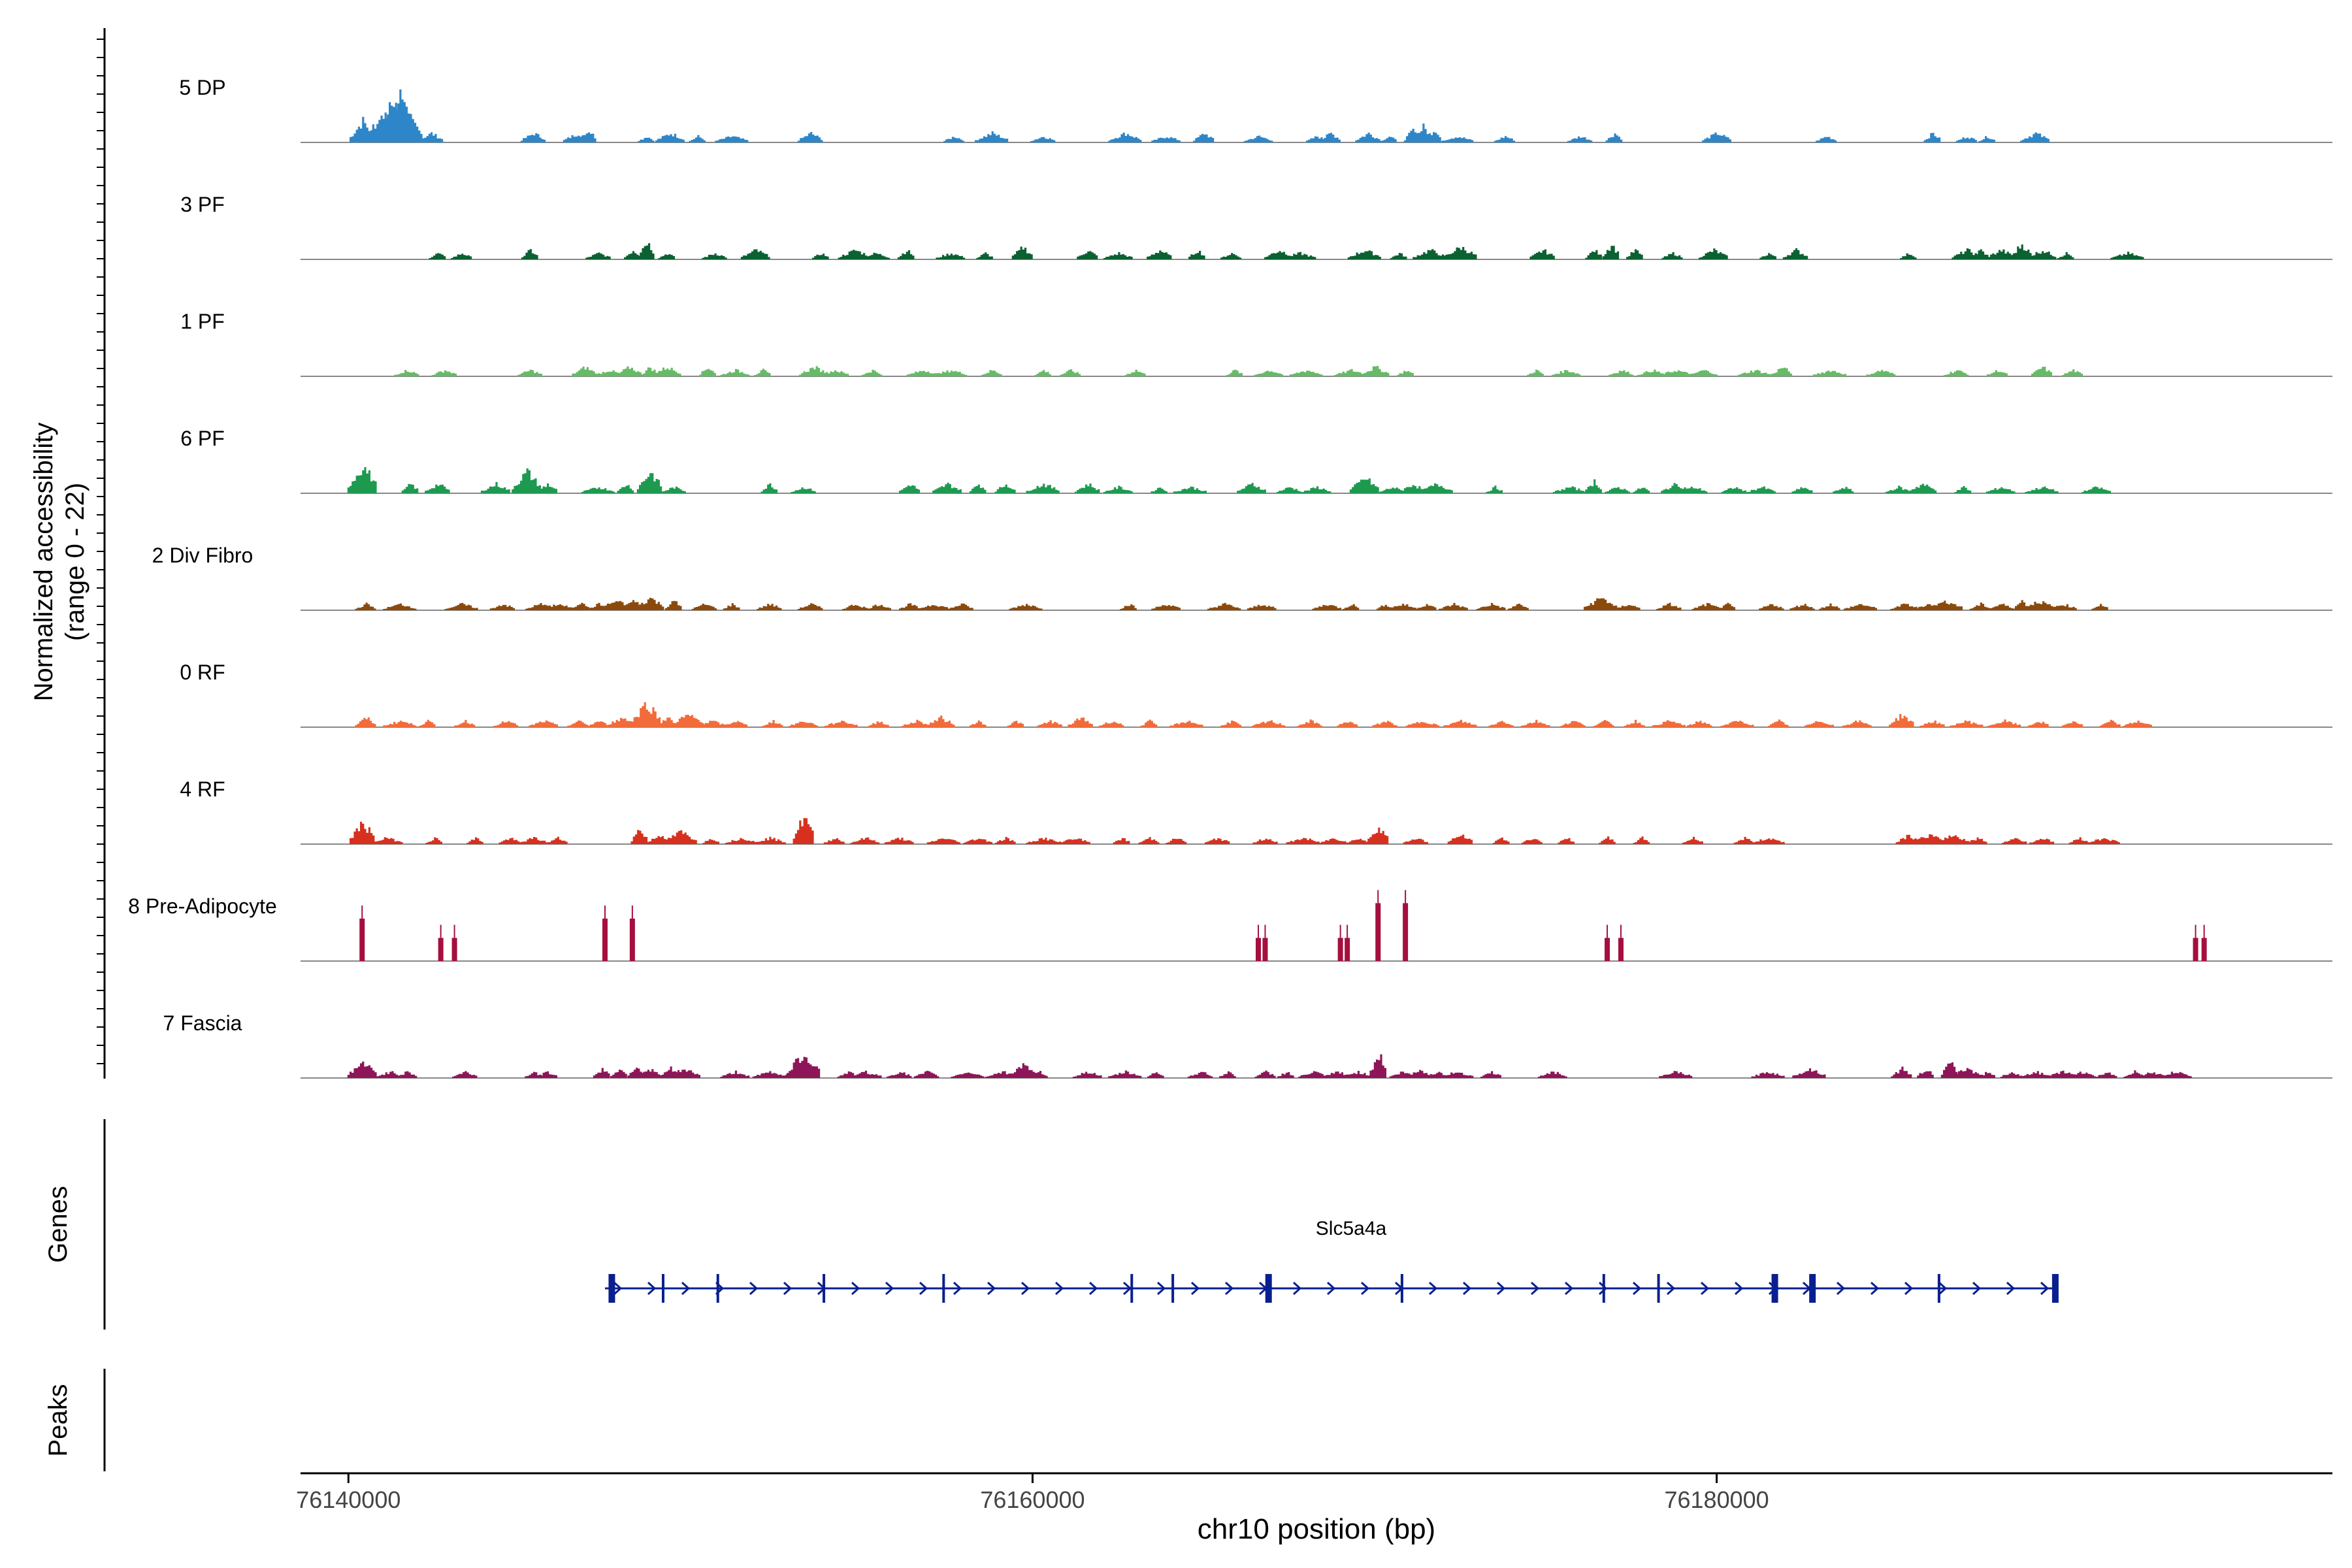  What do you see at coordinates (1331, 1288) in the screenshot?
I see `gene-model-slc5a4a` at bounding box center [1331, 1288].